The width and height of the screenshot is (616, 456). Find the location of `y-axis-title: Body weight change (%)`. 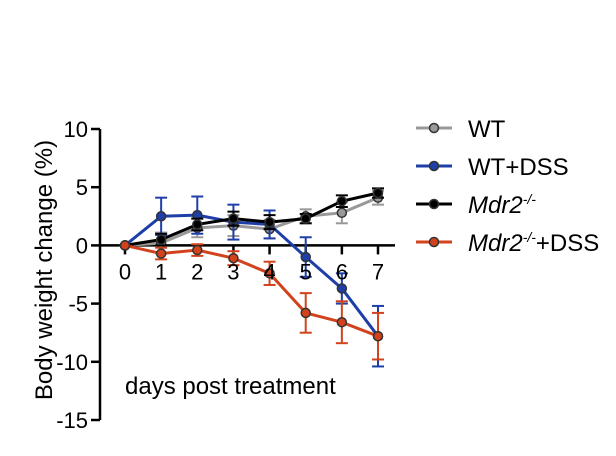

y-axis-title: Body weight change (%) is located at coordinates (44, 270).